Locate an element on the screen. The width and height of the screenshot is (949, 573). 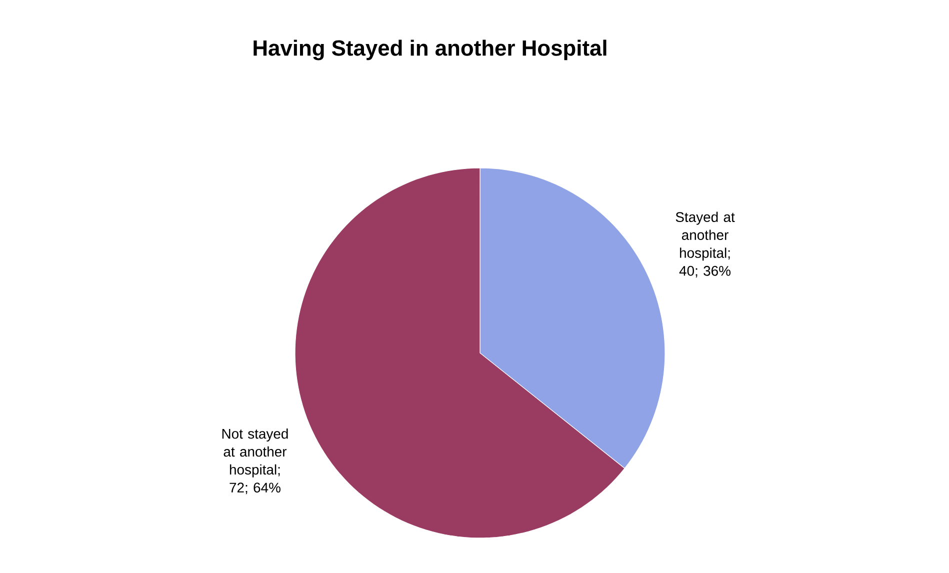
slice-label: Stayed at another hospital; 40; 36% is located at coordinates (705, 245).